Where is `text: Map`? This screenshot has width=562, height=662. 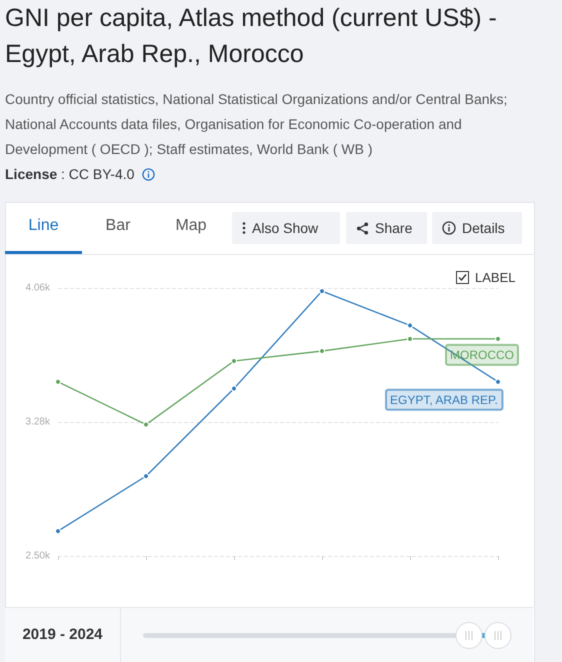 text: Map is located at coordinates (191, 226).